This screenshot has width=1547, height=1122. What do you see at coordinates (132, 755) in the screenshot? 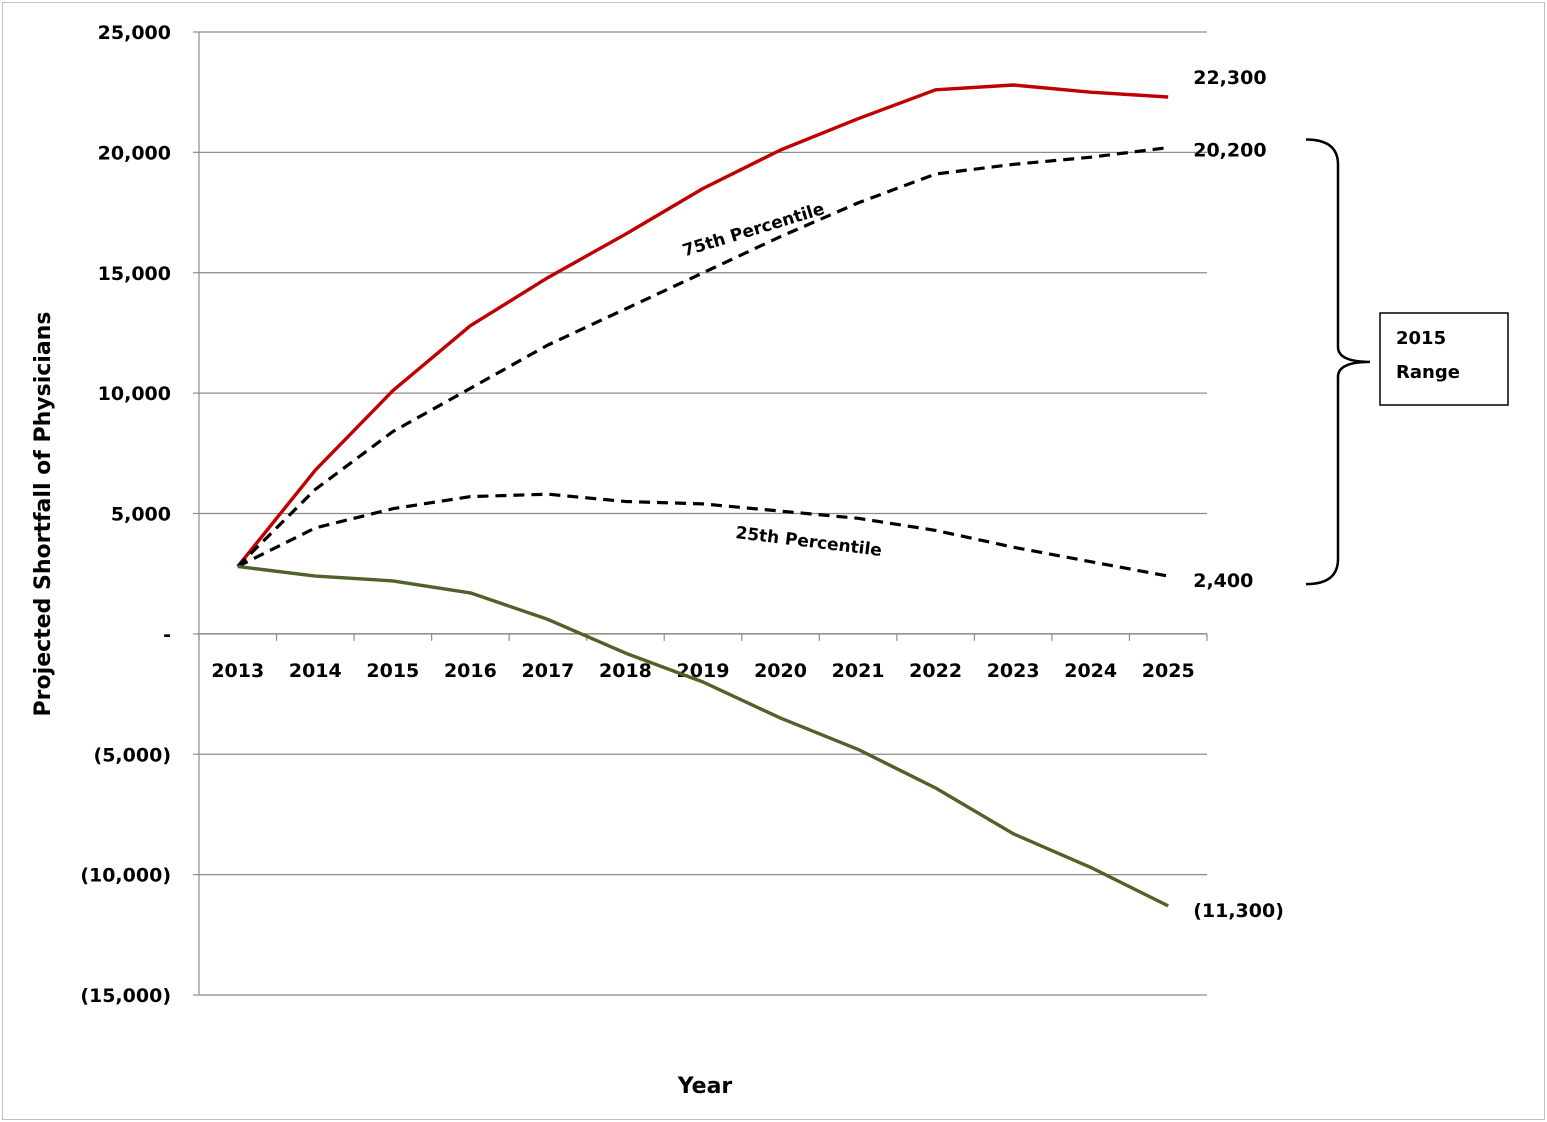
I see `y-tick-label: (5,000)` at bounding box center [132, 755].